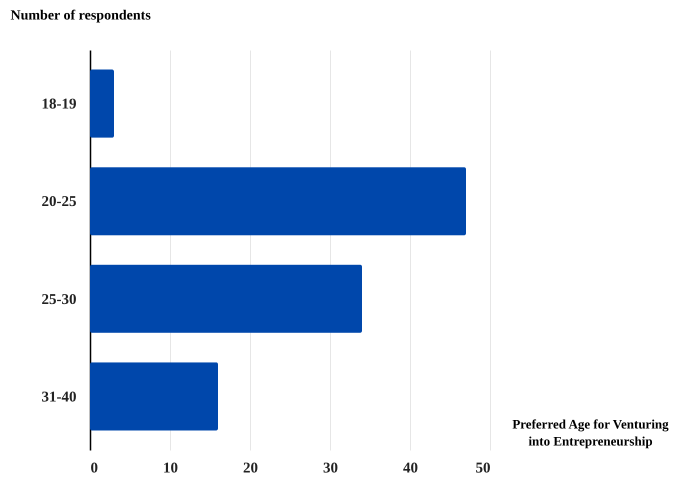 Image resolution: width=687 pixels, height=497 pixels. What do you see at coordinates (410, 468) in the screenshot?
I see `x-tick-label: 40` at bounding box center [410, 468].